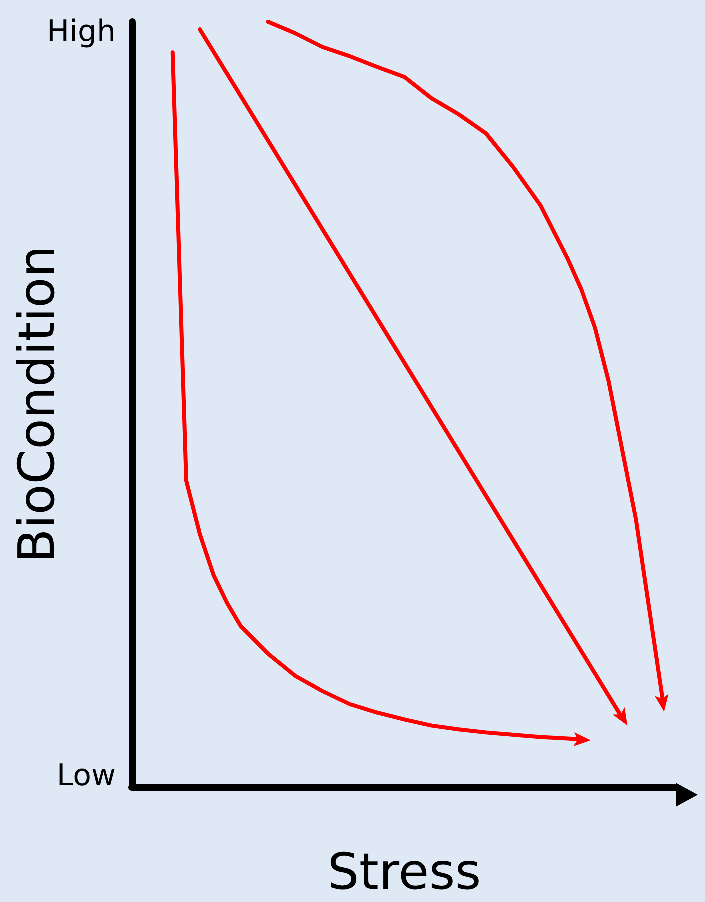 This screenshot has height=902, width=705. I want to click on text: Low, so click(86, 776).